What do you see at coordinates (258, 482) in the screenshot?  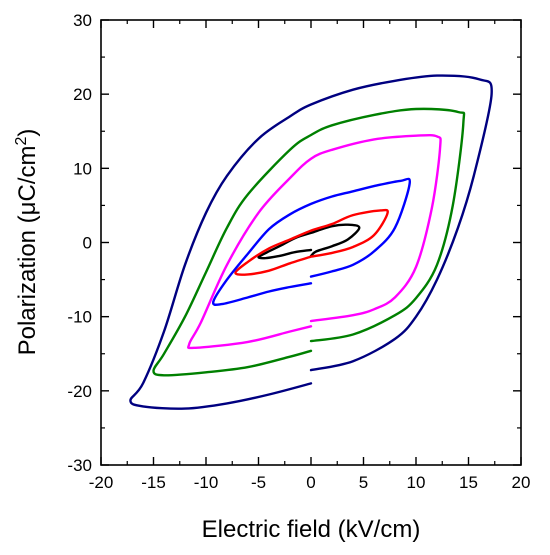 I see `x-tick-label-3: -5` at bounding box center [258, 482].